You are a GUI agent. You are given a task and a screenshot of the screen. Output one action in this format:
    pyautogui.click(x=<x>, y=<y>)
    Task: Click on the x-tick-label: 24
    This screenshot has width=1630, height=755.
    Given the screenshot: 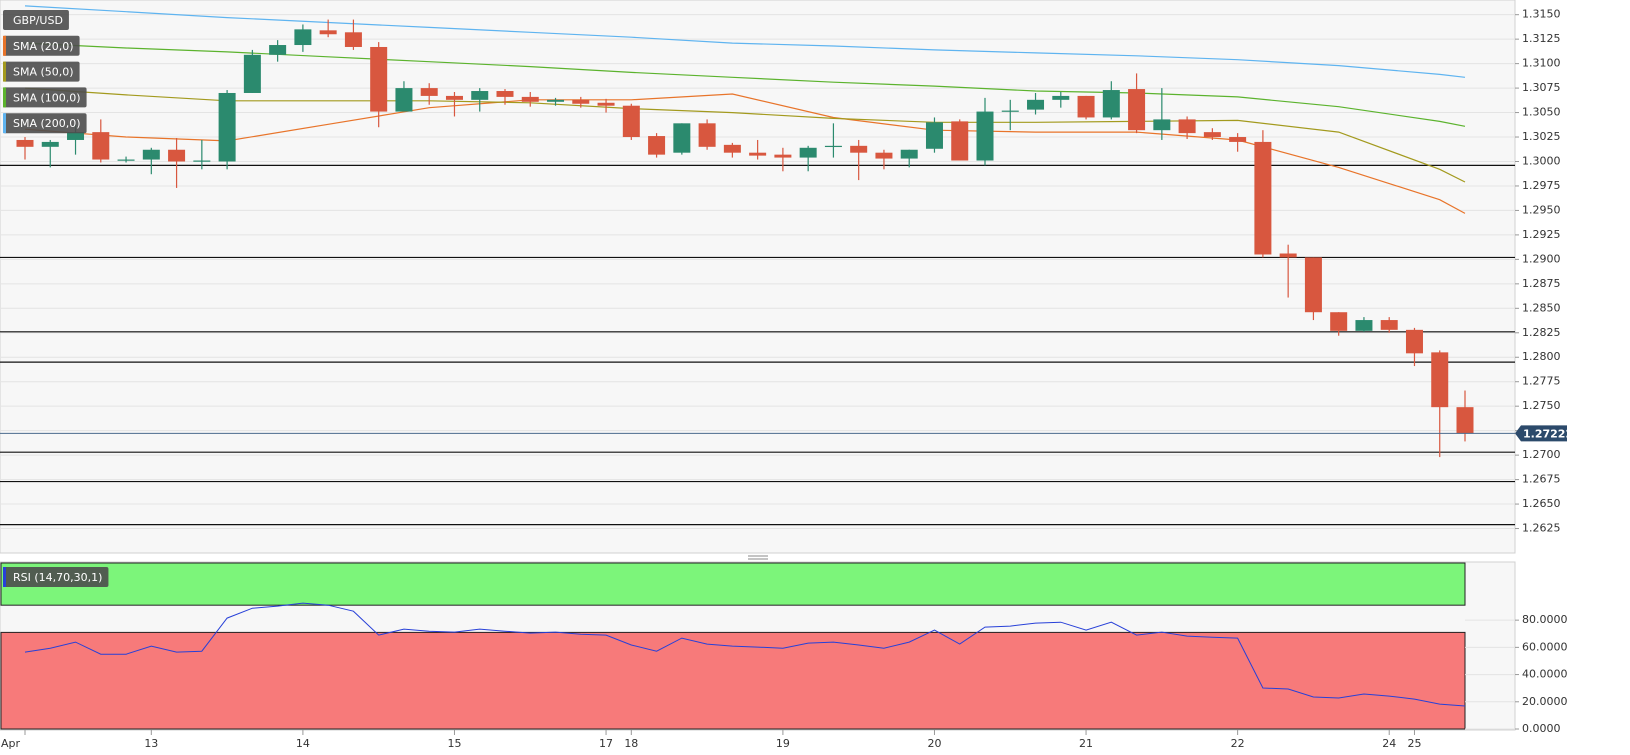 What is the action you would take?
    pyautogui.click(x=1389, y=743)
    